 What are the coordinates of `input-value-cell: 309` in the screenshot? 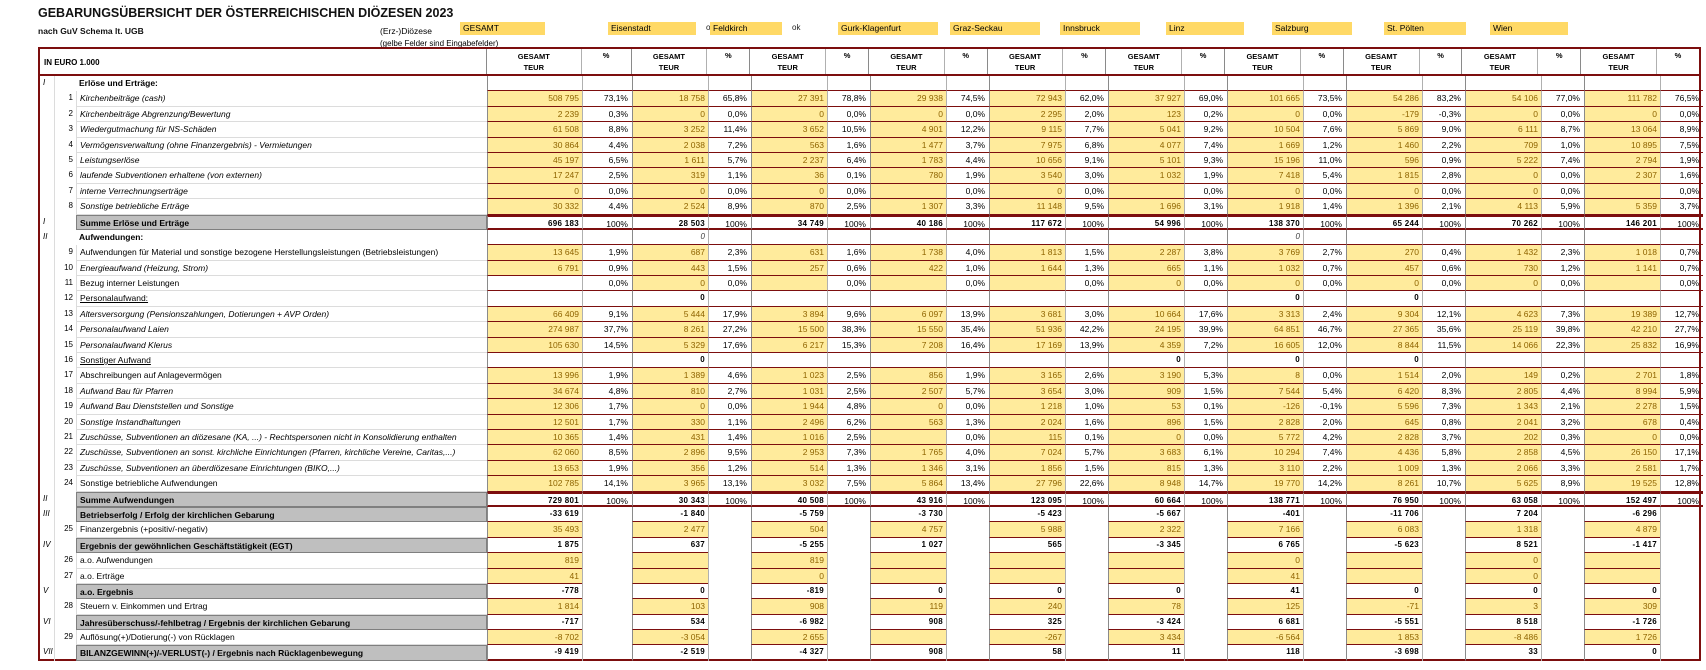 It's located at (1622, 607).